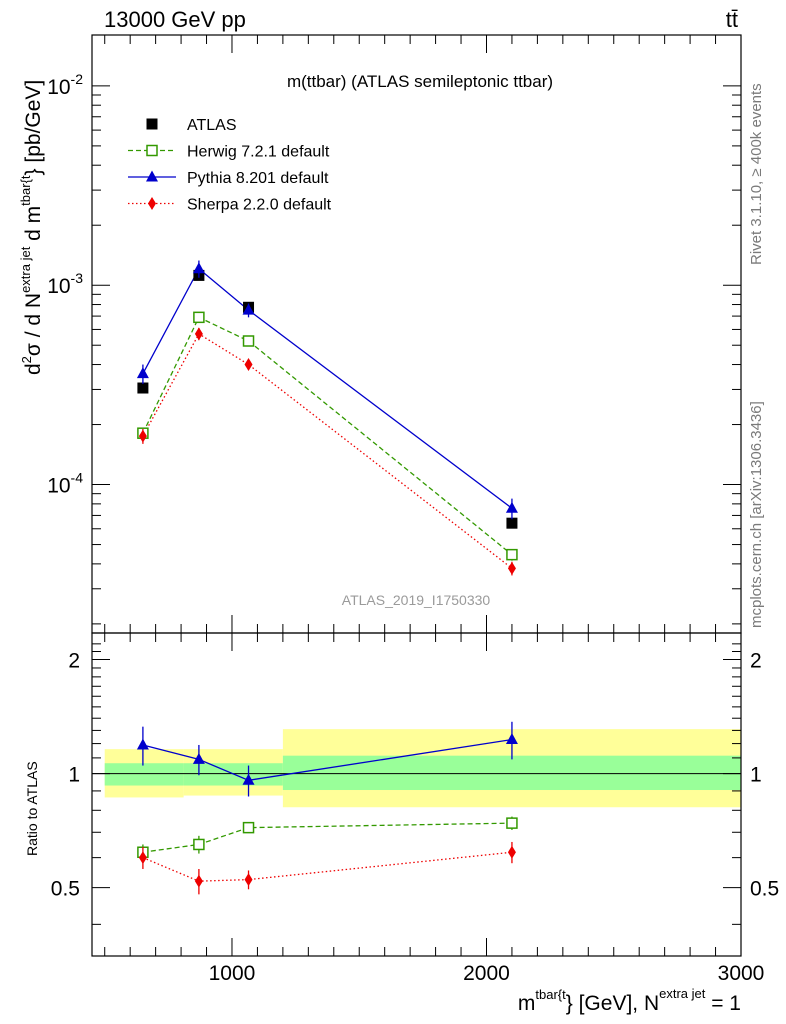 The width and height of the screenshot is (786, 1024). I want to click on legend-atlas-marker, so click(152, 124).